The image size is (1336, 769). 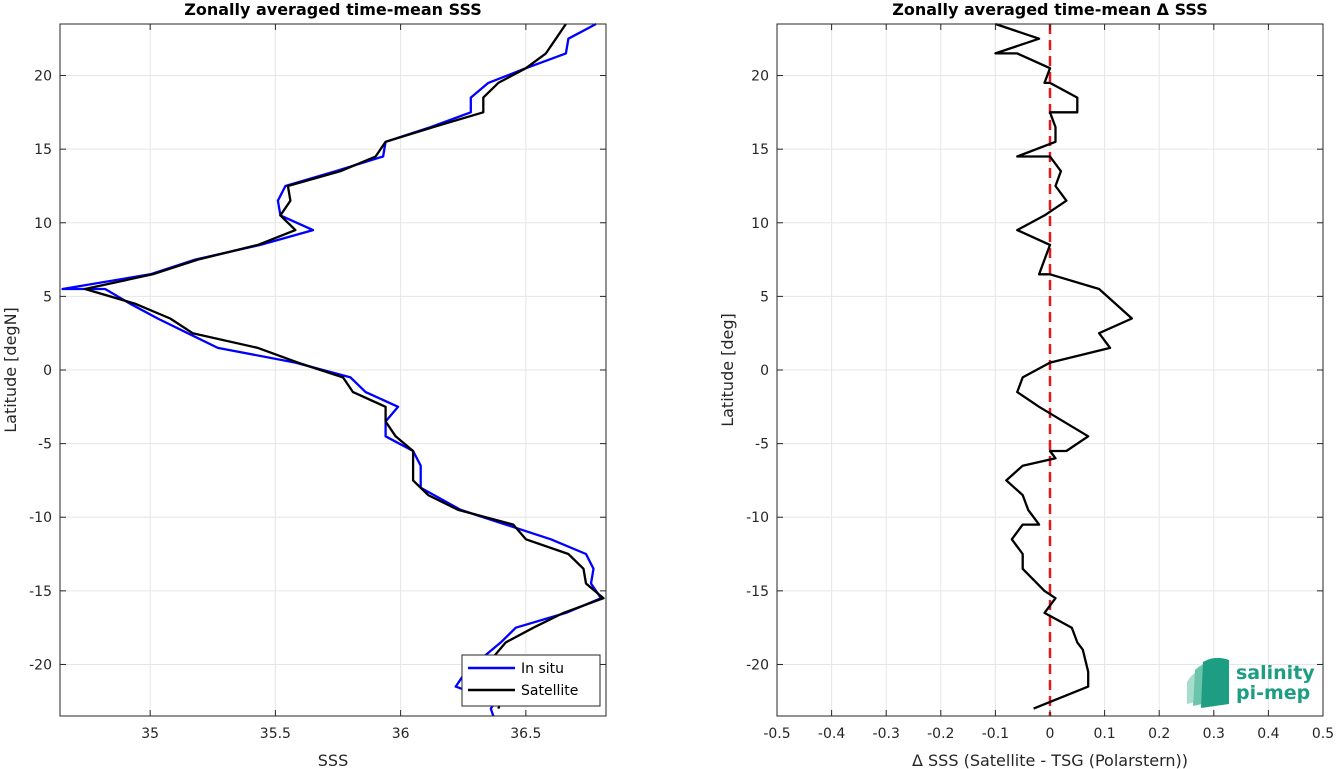 What do you see at coordinates (549, 691) in the screenshot?
I see `legend-label-satellite: Satellite` at bounding box center [549, 691].